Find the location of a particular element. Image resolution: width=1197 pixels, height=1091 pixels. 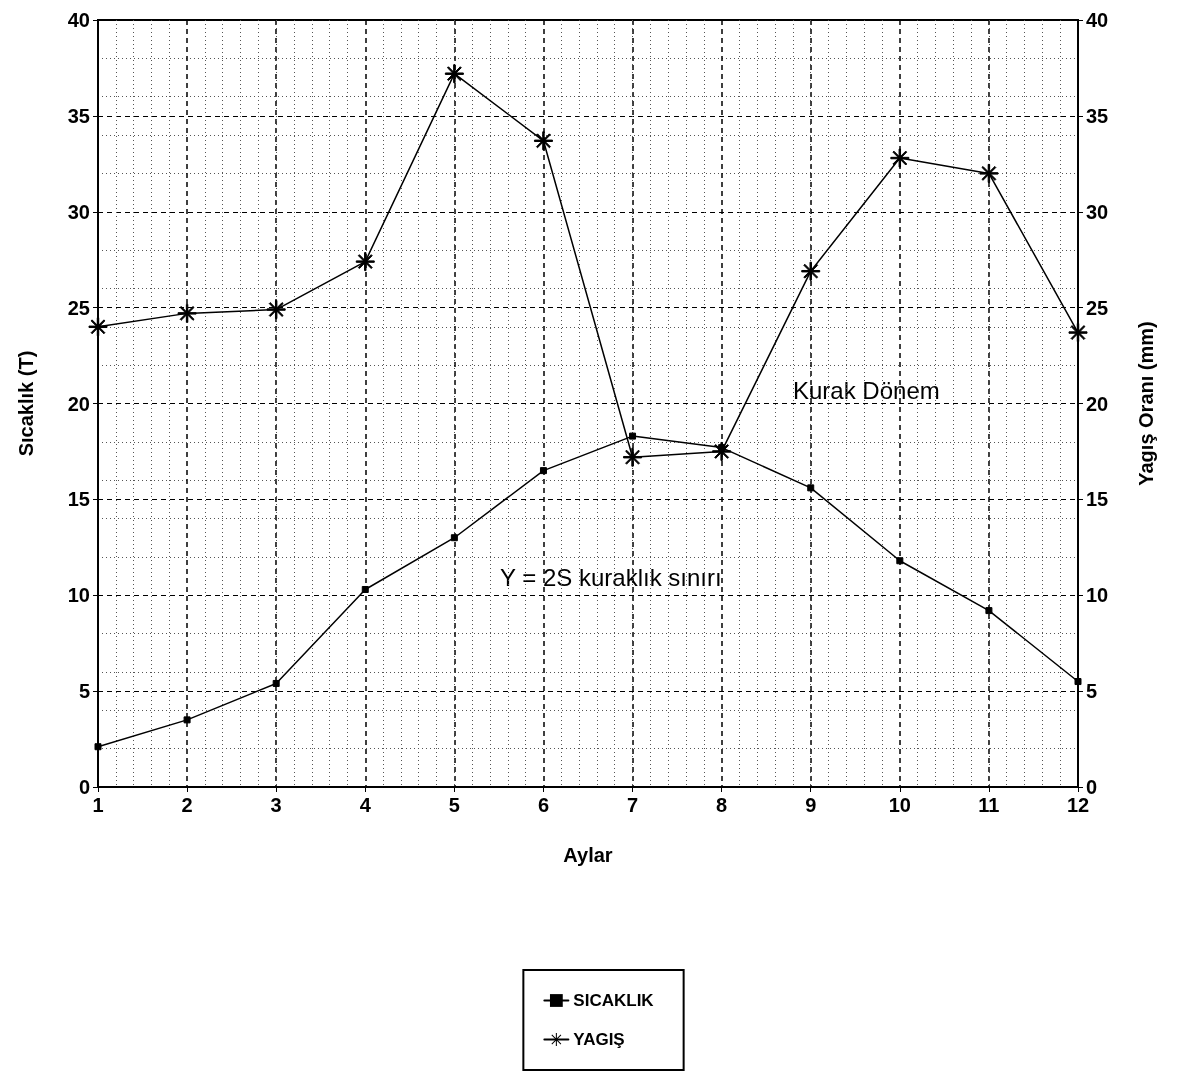

x-tick-label: 7 is located at coordinates (632, 805).